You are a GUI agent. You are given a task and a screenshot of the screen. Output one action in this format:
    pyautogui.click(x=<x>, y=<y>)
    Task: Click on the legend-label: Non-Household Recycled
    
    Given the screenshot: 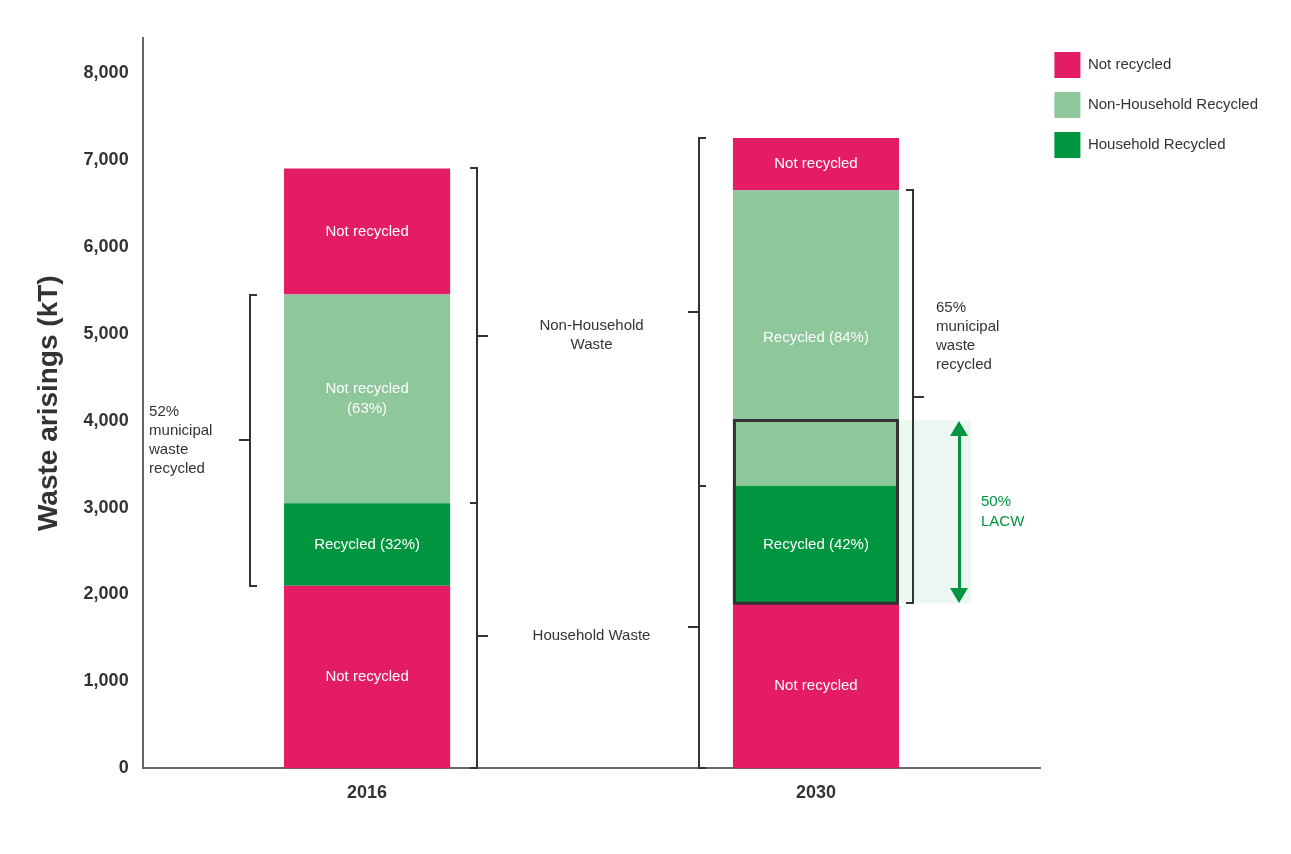 What is the action you would take?
    pyautogui.click(x=1172, y=104)
    